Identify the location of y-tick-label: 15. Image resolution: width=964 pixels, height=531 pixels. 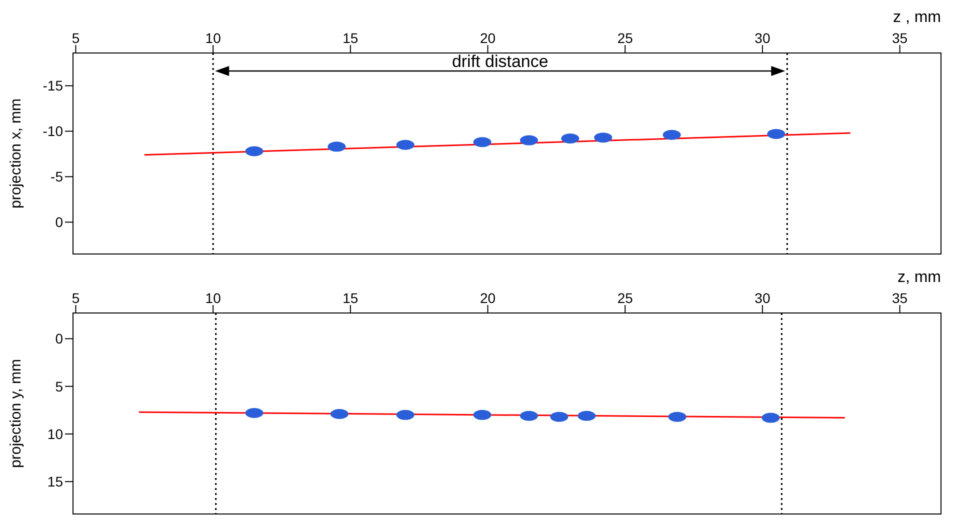
(55, 482).